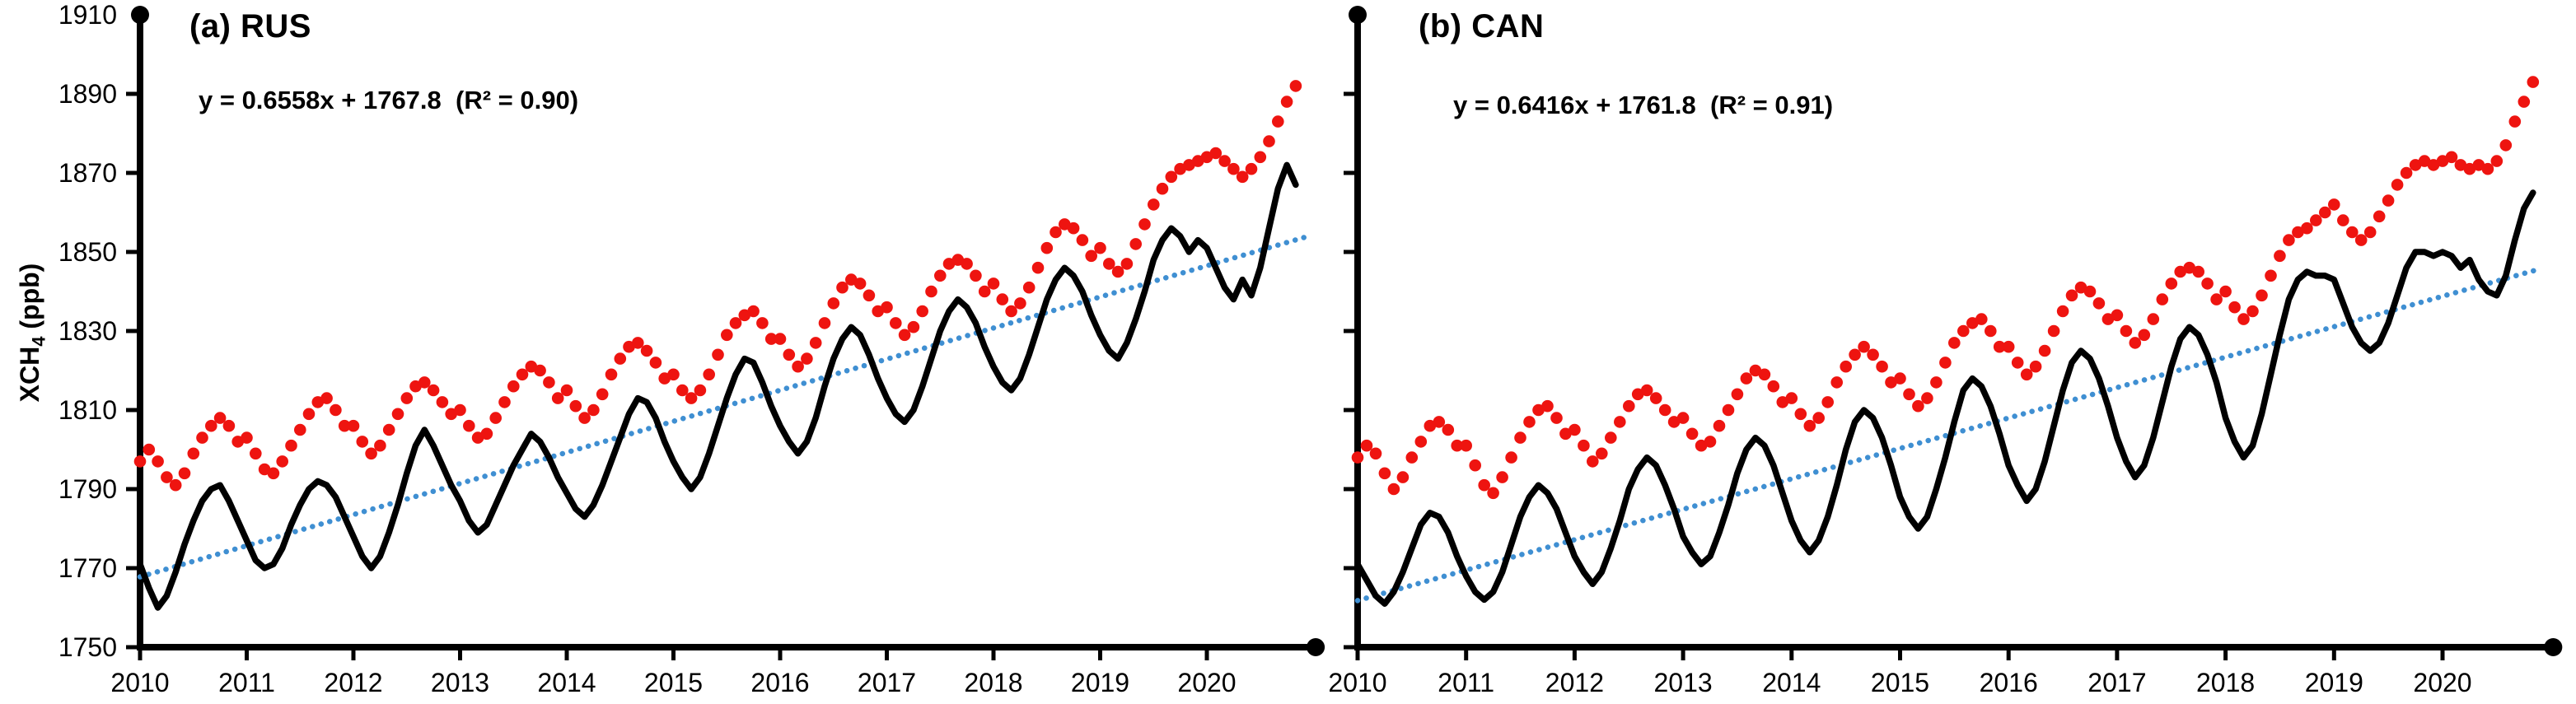 Image resolution: width=2576 pixels, height=704 pixels. What do you see at coordinates (1357, 683) in the screenshot?
I see `x-tick-label: 2010` at bounding box center [1357, 683].